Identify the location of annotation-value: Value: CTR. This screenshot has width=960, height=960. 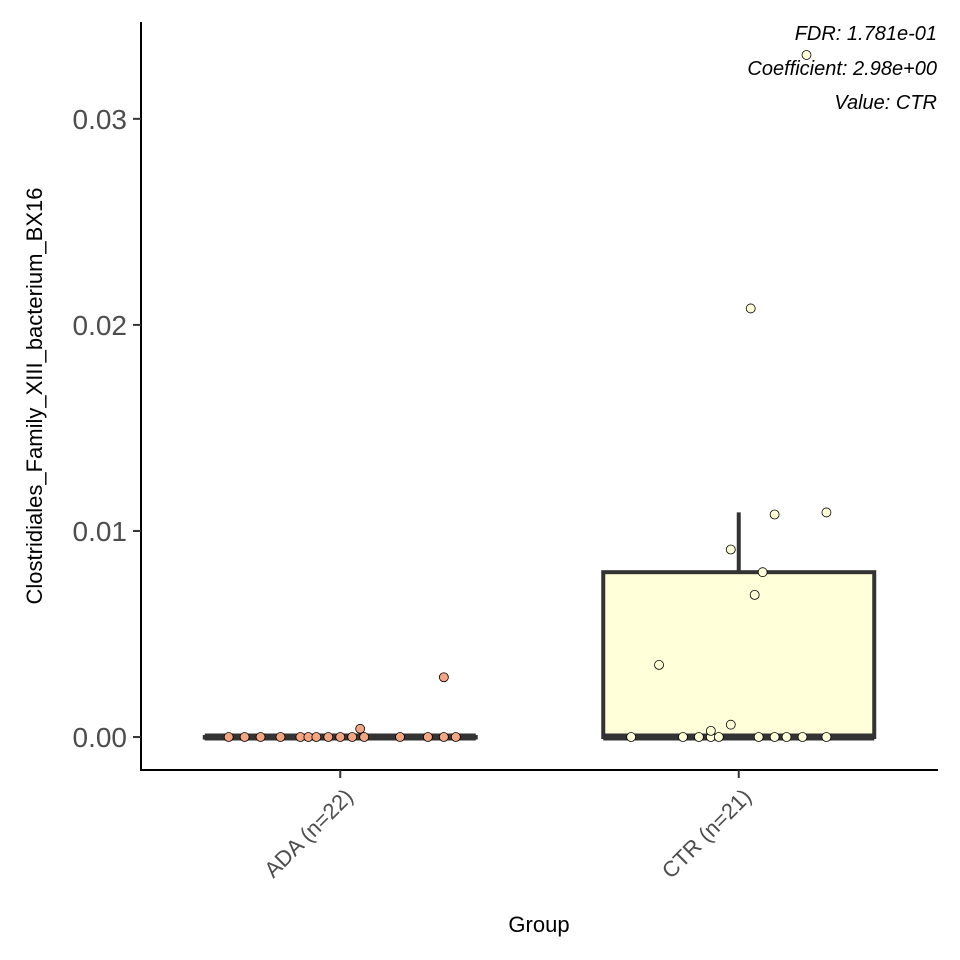
(885, 103).